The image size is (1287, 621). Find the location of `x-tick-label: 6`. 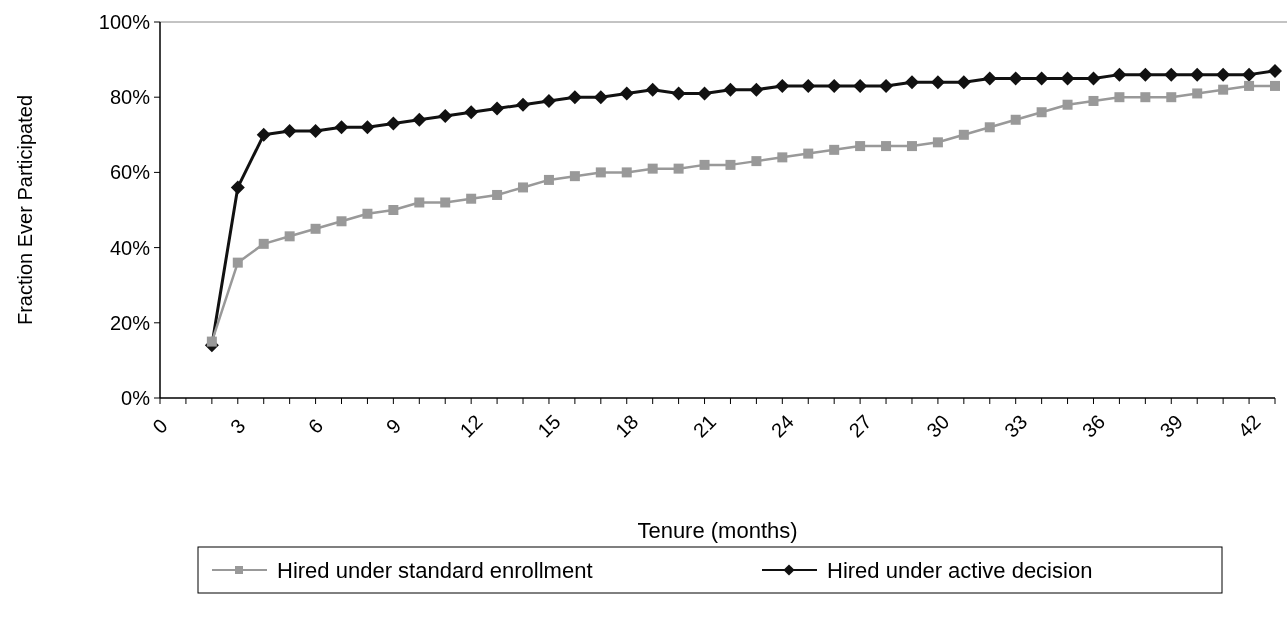

x-tick-label: 6 is located at coordinates (315, 426).